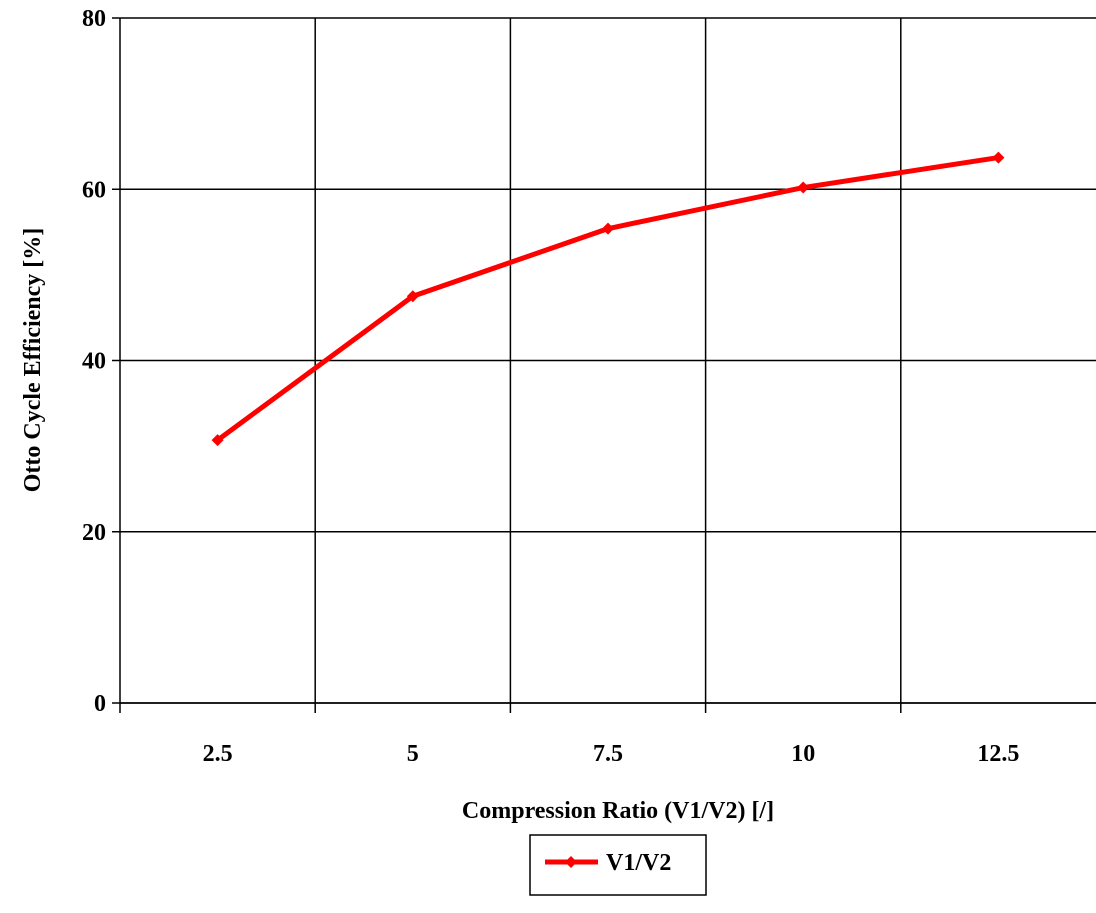 Image resolution: width=1096 pixels, height=913 pixels. I want to click on y-tick-label: 80, so click(94, 19).